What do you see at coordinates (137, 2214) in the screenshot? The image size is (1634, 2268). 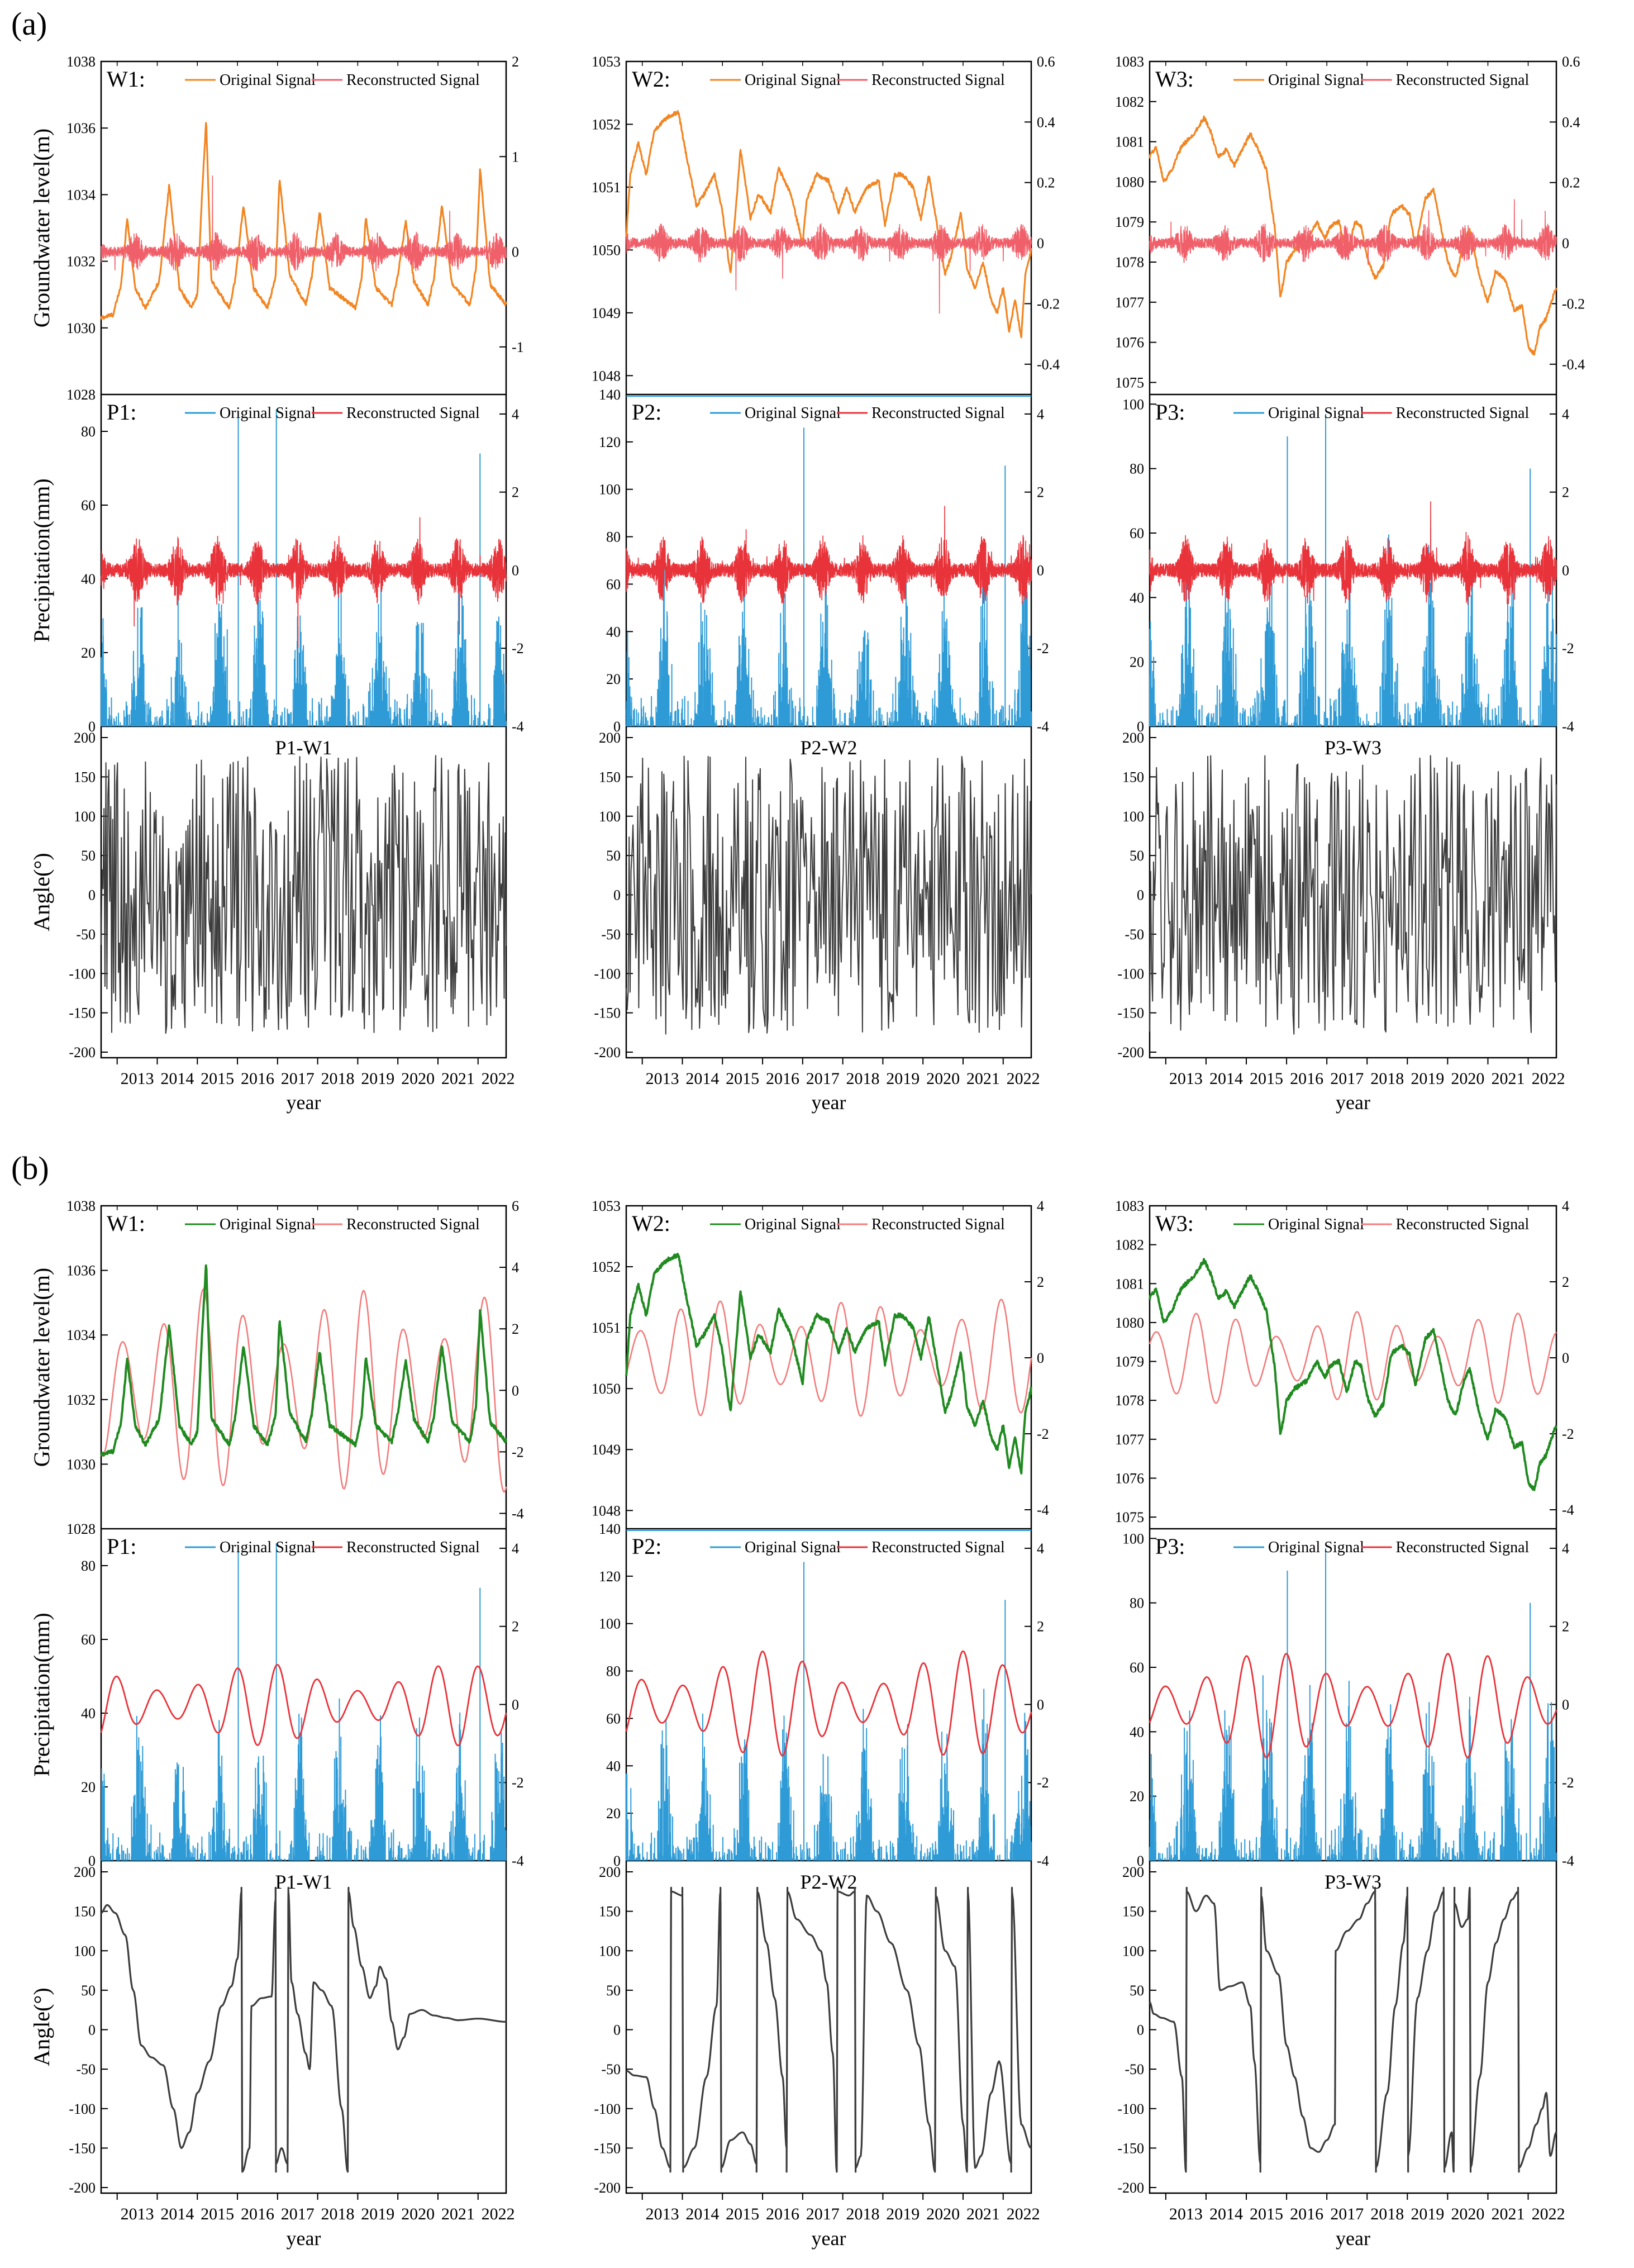 I see `x-tick-label: 2013` at bounding box center [137, 2214].